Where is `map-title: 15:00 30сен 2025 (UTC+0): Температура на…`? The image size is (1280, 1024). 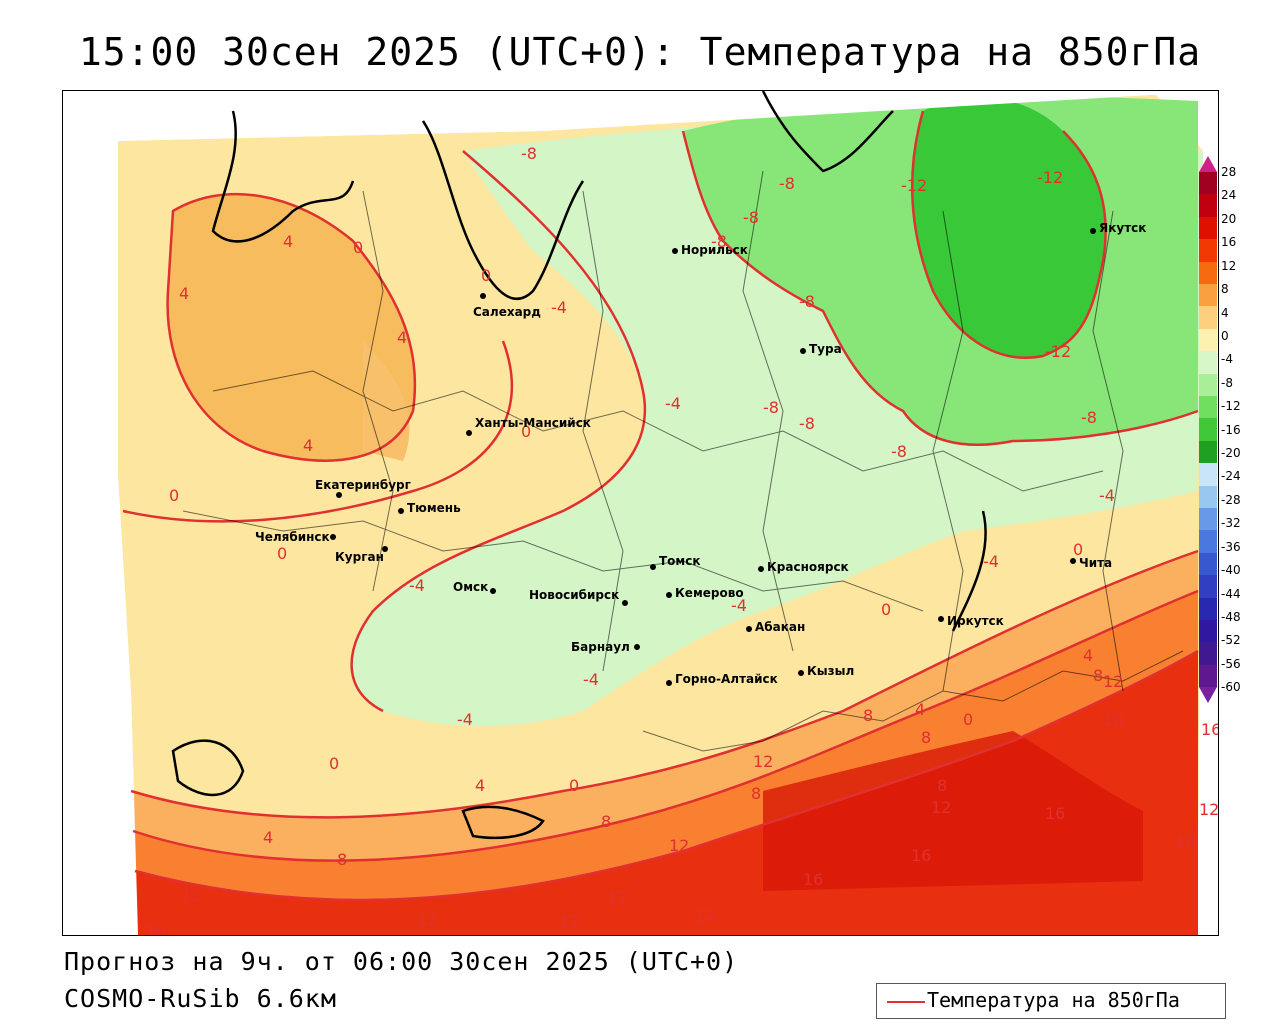 map-title: 15:00 30сен 2025 (UTC+0): Температура на… is located at coordinates (640, 52).